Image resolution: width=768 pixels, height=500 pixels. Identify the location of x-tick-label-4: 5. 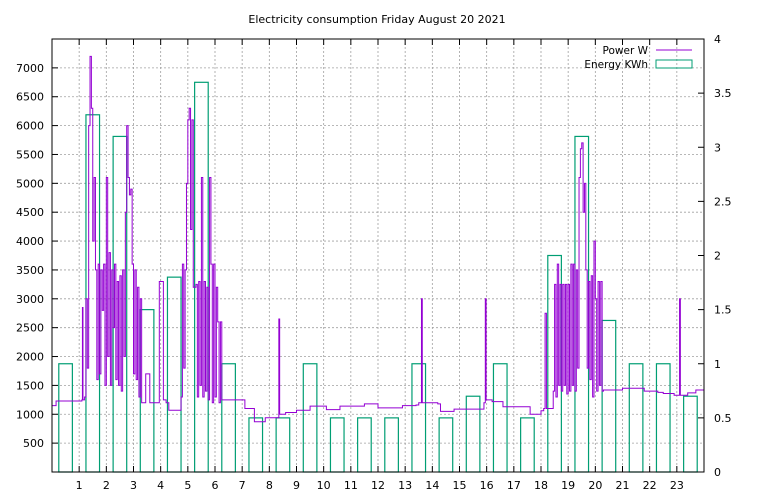
(187, 485).